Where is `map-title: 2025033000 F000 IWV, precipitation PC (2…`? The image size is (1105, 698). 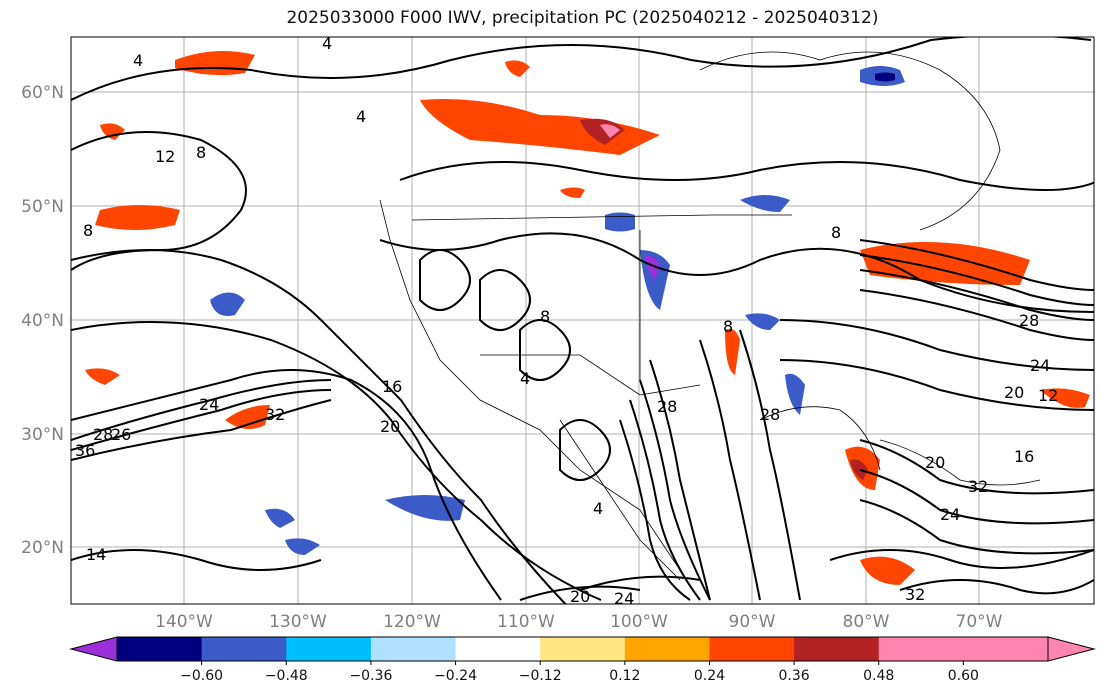 map-title: 2025033000 F000 IWV, precipitation PC (2… is located at coordinates (582, 18).